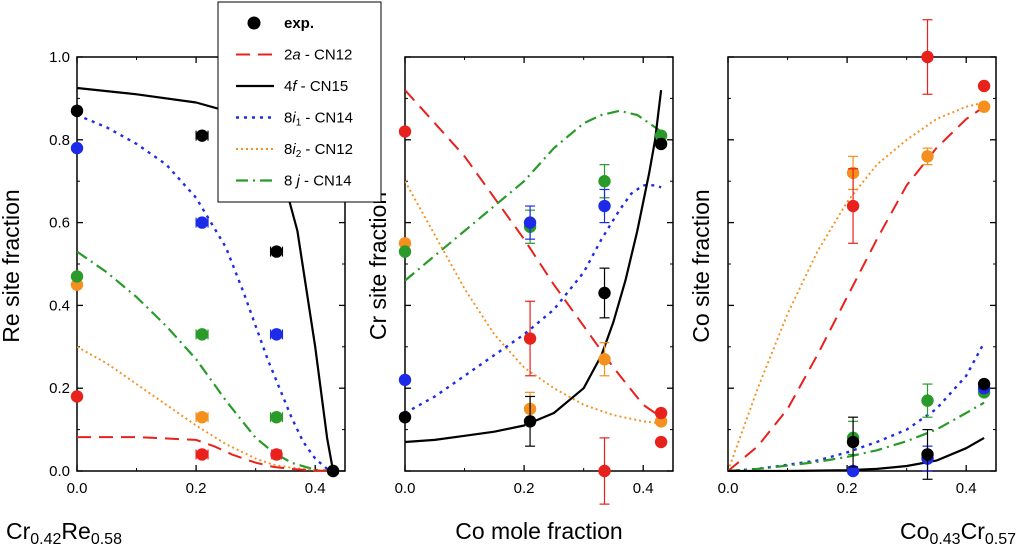 The width and height of the screenshot is (1024, 557). What do you see at coordinates (318, 119) in the screenshot?
I see `legend-label-8i1: 8i1 - CN14` at bounding box center [318, 119].